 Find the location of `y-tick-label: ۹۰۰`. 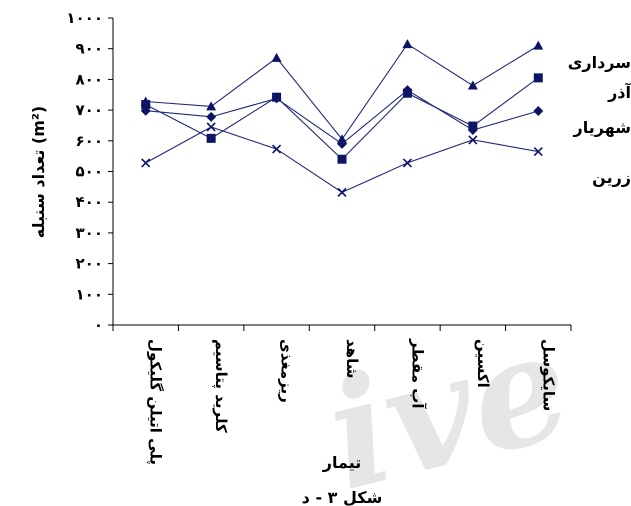

y-tick-label: ۹۰۰ is located at coordinates (89, 49).